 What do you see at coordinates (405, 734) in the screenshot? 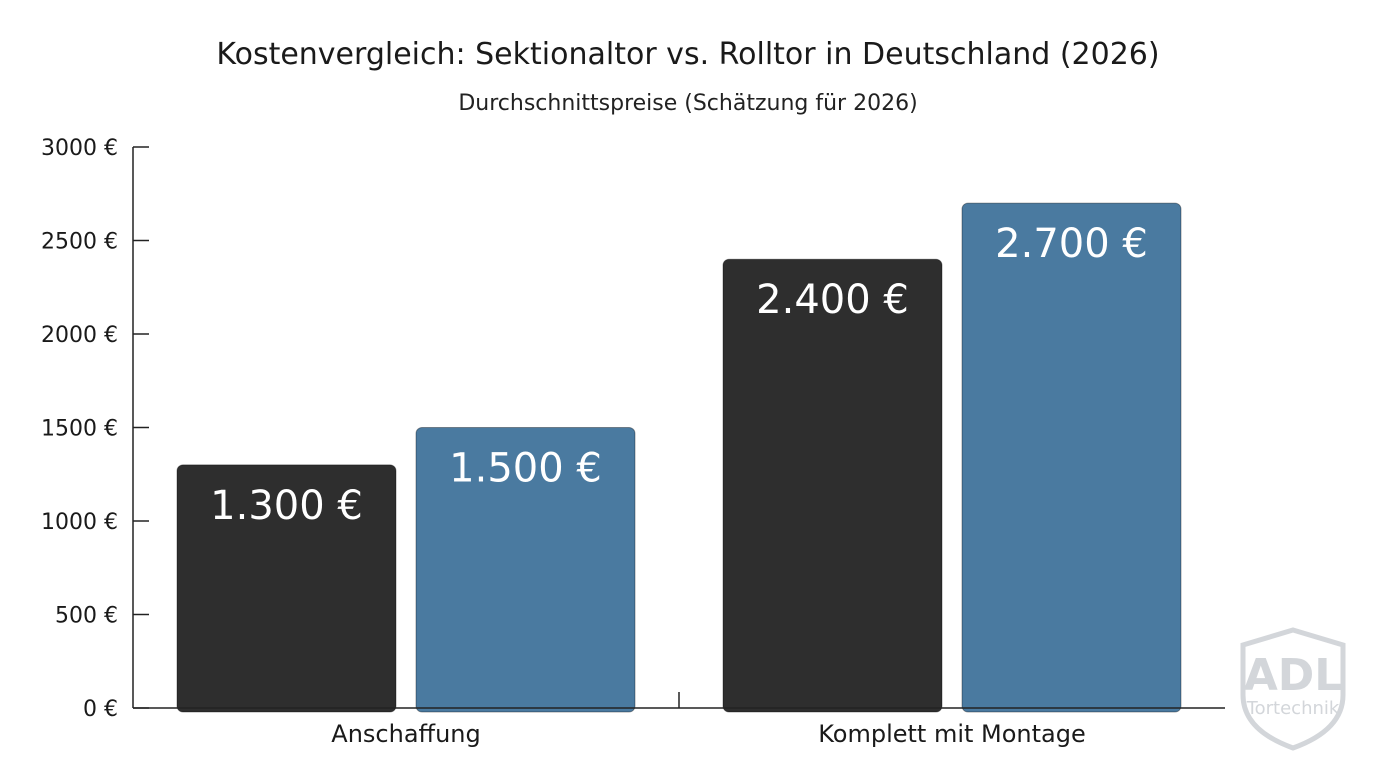
I see `x-category-label: Anschaffung` at bounding box center [405, 734].